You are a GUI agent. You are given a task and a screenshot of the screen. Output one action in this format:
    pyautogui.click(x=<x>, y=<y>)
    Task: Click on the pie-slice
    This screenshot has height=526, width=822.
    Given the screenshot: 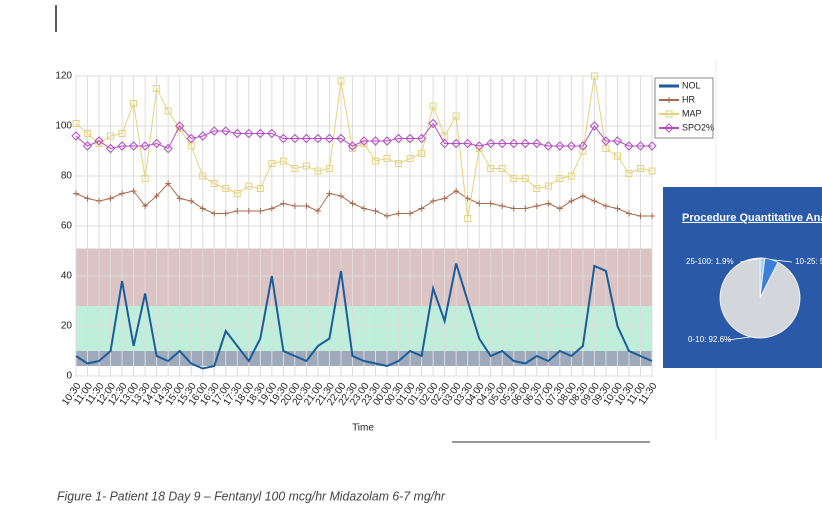 What is the action you would take?
    pyautogui.click(x=760, y=298)
    